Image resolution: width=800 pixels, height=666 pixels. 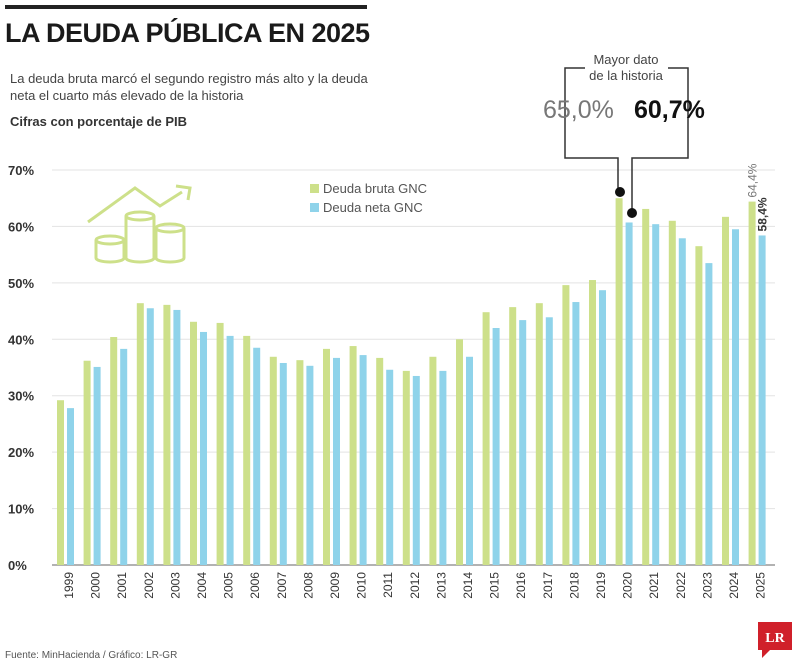 What do you see at coordinates (114, 451) in the screenshot?
I see `bar-bruta-2001` at bounding box center [114, 451].